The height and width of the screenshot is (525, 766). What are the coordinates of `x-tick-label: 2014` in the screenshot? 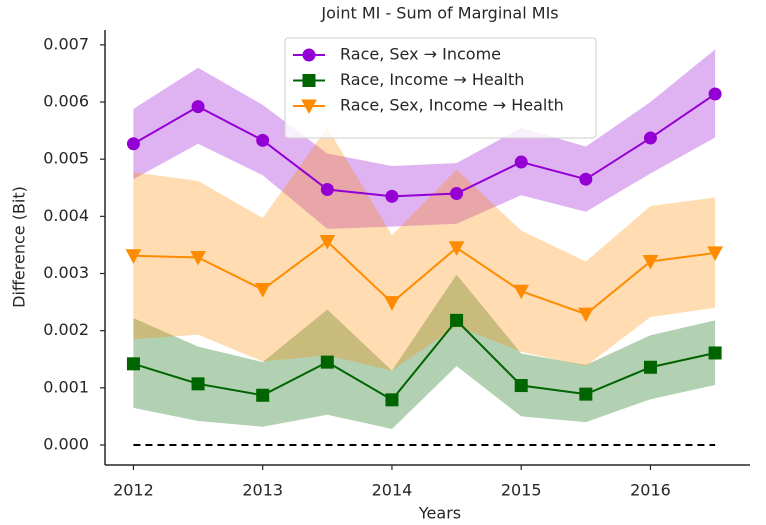 It's located at (392, 490).